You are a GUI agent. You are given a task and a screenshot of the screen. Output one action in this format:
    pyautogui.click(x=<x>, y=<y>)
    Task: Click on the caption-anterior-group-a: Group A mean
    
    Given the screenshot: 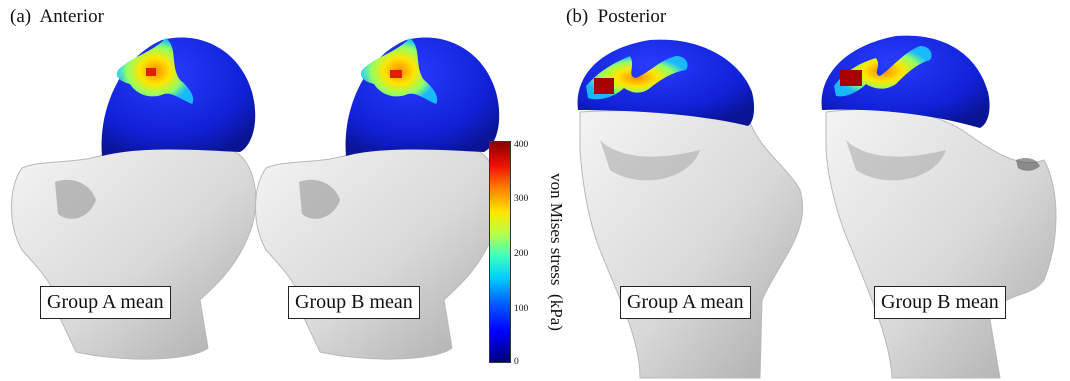 What is the action you would take?
    pyautogui.click(x=105, y=302)
    